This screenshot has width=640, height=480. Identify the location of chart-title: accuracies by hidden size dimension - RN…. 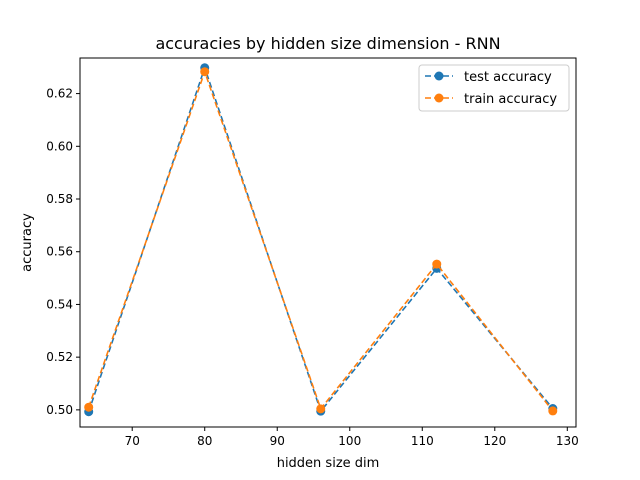
(327, 43).